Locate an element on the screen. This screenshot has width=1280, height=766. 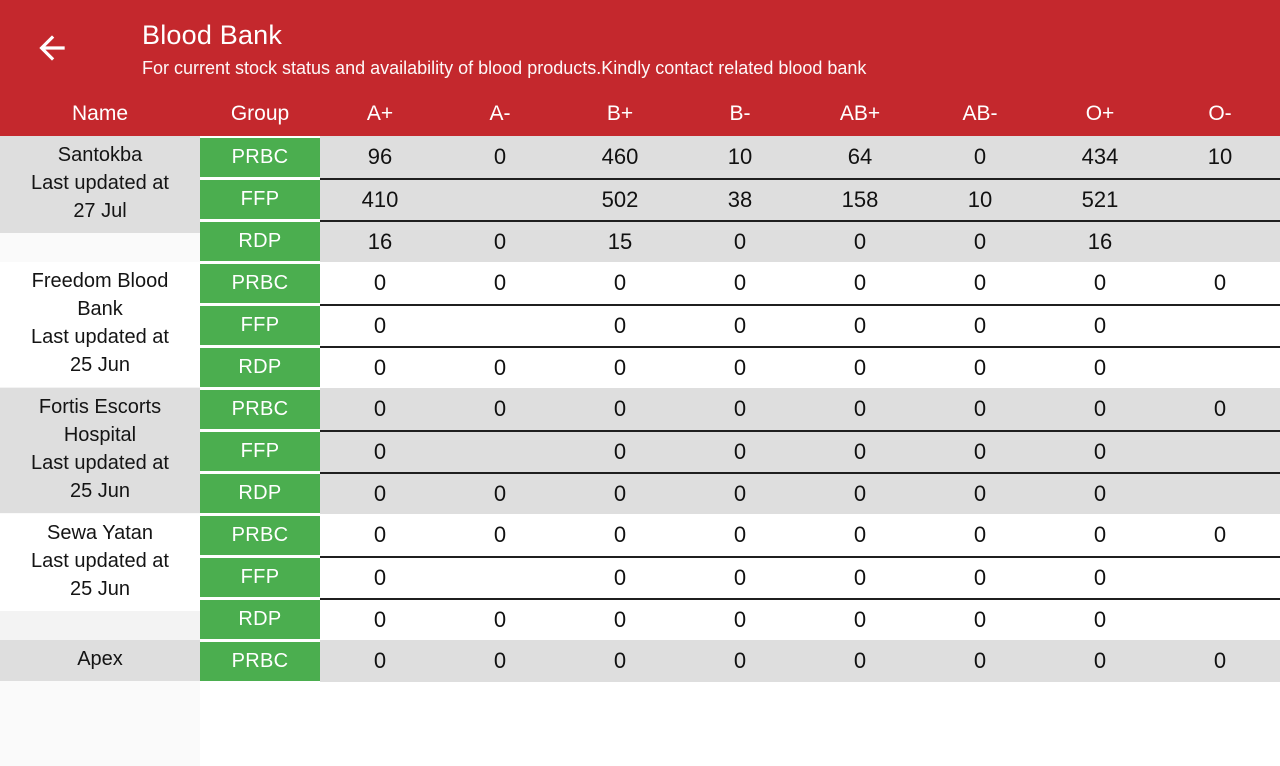
column-header-b-pos: B+ is located at coordinates (620, 113).